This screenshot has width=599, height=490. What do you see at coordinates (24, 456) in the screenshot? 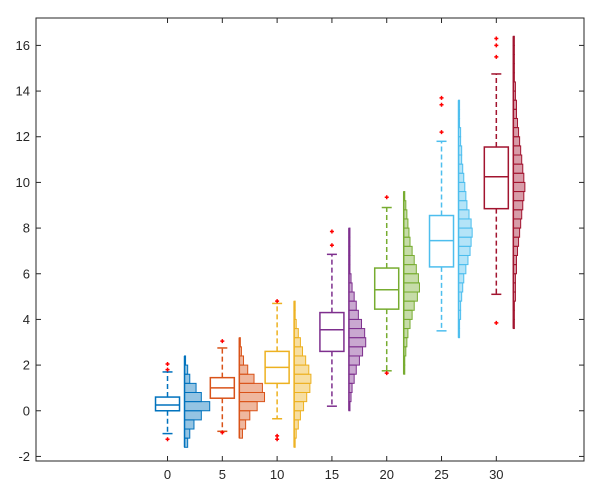
I see `y-tick-label: -2` at bounding box center [24, 456].